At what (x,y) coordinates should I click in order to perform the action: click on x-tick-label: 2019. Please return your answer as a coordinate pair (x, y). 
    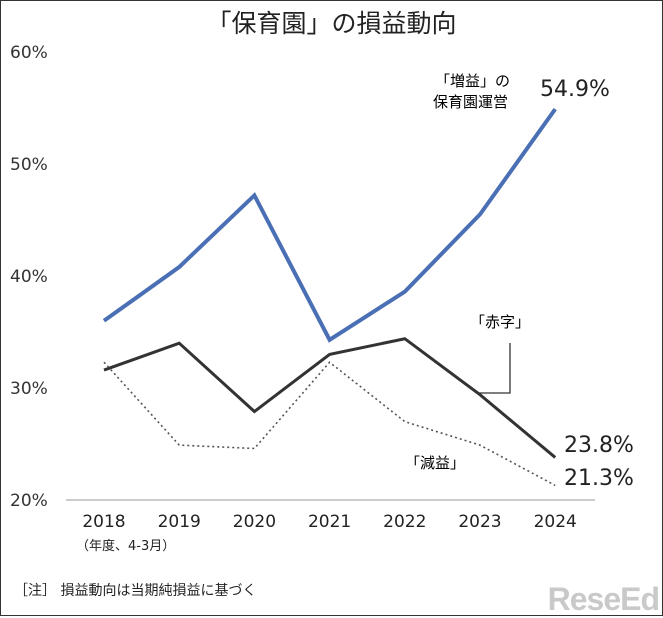
    Looking at the image, I should click on (179, 522).